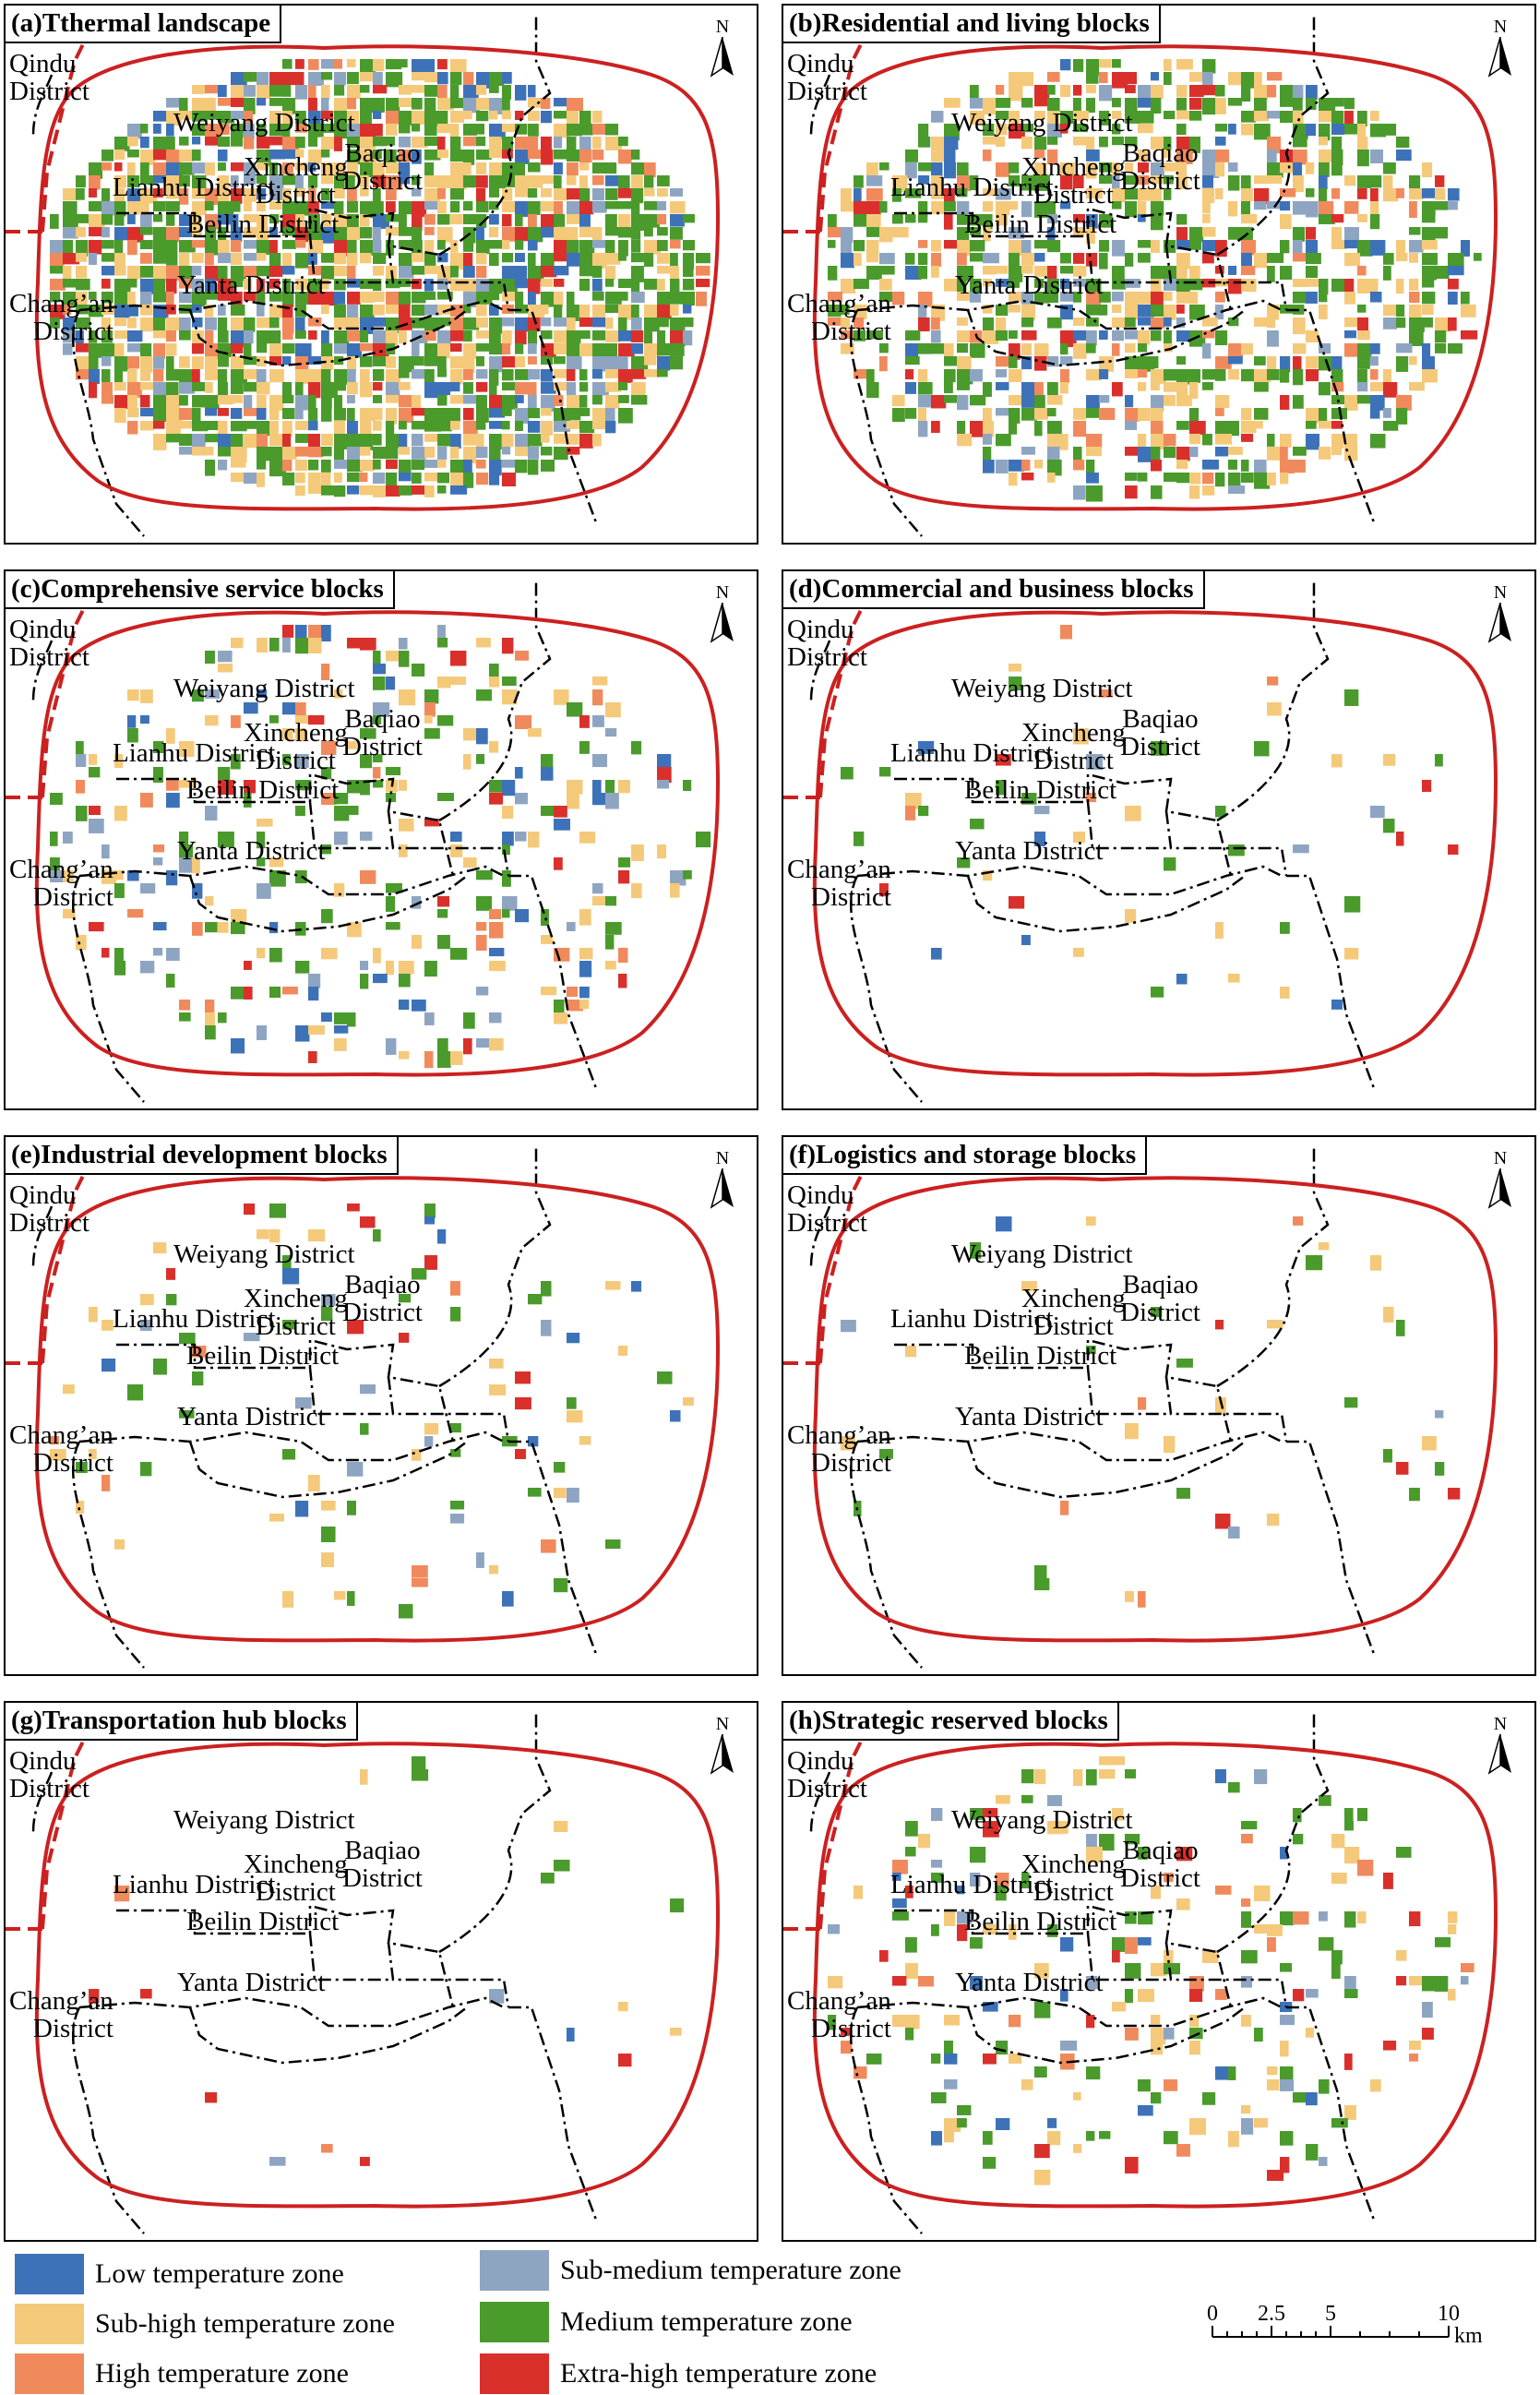 The image size is (1540, 2395). What do you see at coordinates (730, 2270) in the screenshot?
I see `legend-label: Sub-medium temperature zone` at bounding box center [730, 2270].